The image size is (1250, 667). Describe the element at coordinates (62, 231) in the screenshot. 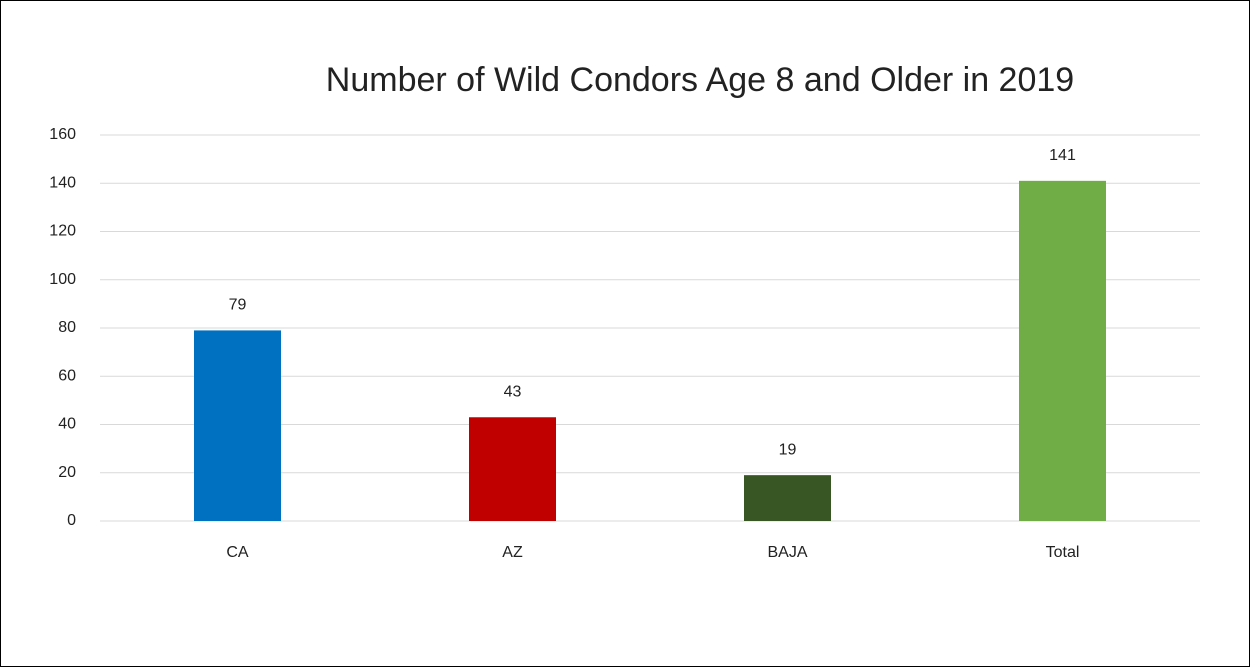

I see `y-tick-label: 120` at that location.